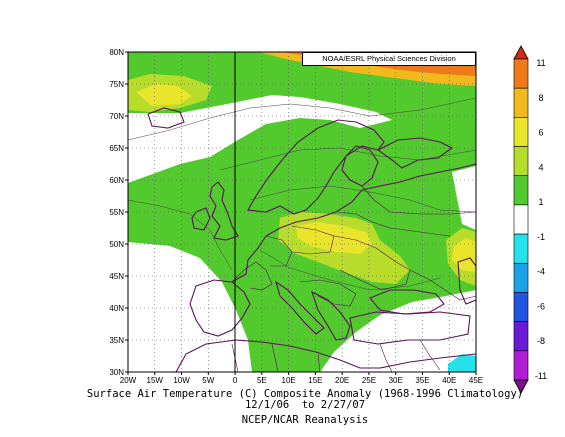 The image size is (565, 437). I want to click on coastline-iberia, so click(220, 308).